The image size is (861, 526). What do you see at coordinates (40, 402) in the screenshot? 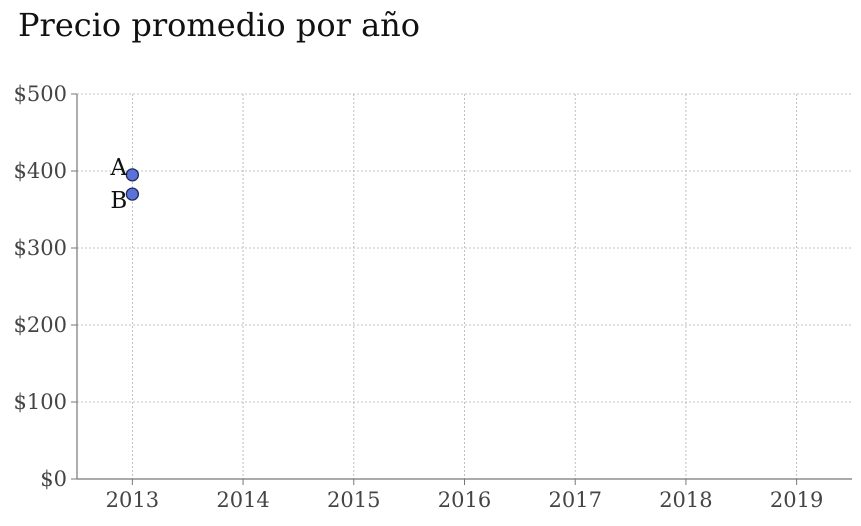
I see `y-tick-label: $100` at bounding box center [40, 402].